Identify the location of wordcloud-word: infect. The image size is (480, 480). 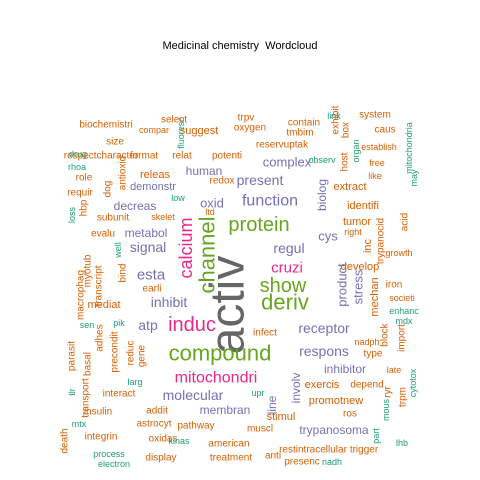
(265, 333).